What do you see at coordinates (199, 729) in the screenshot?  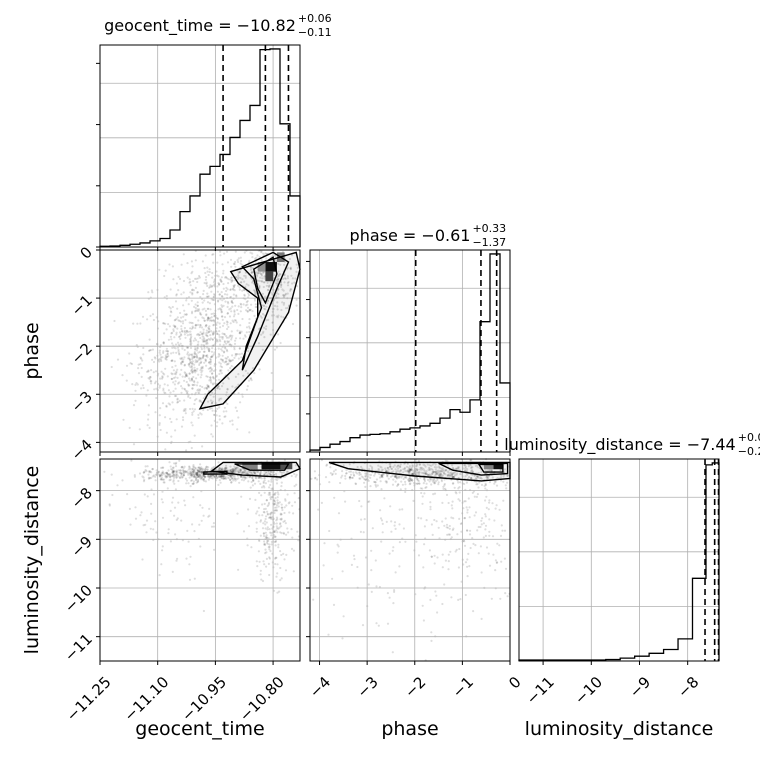 I see `x-axis-label-geocent_time: geocent_time` at bounding box center [199, 729].